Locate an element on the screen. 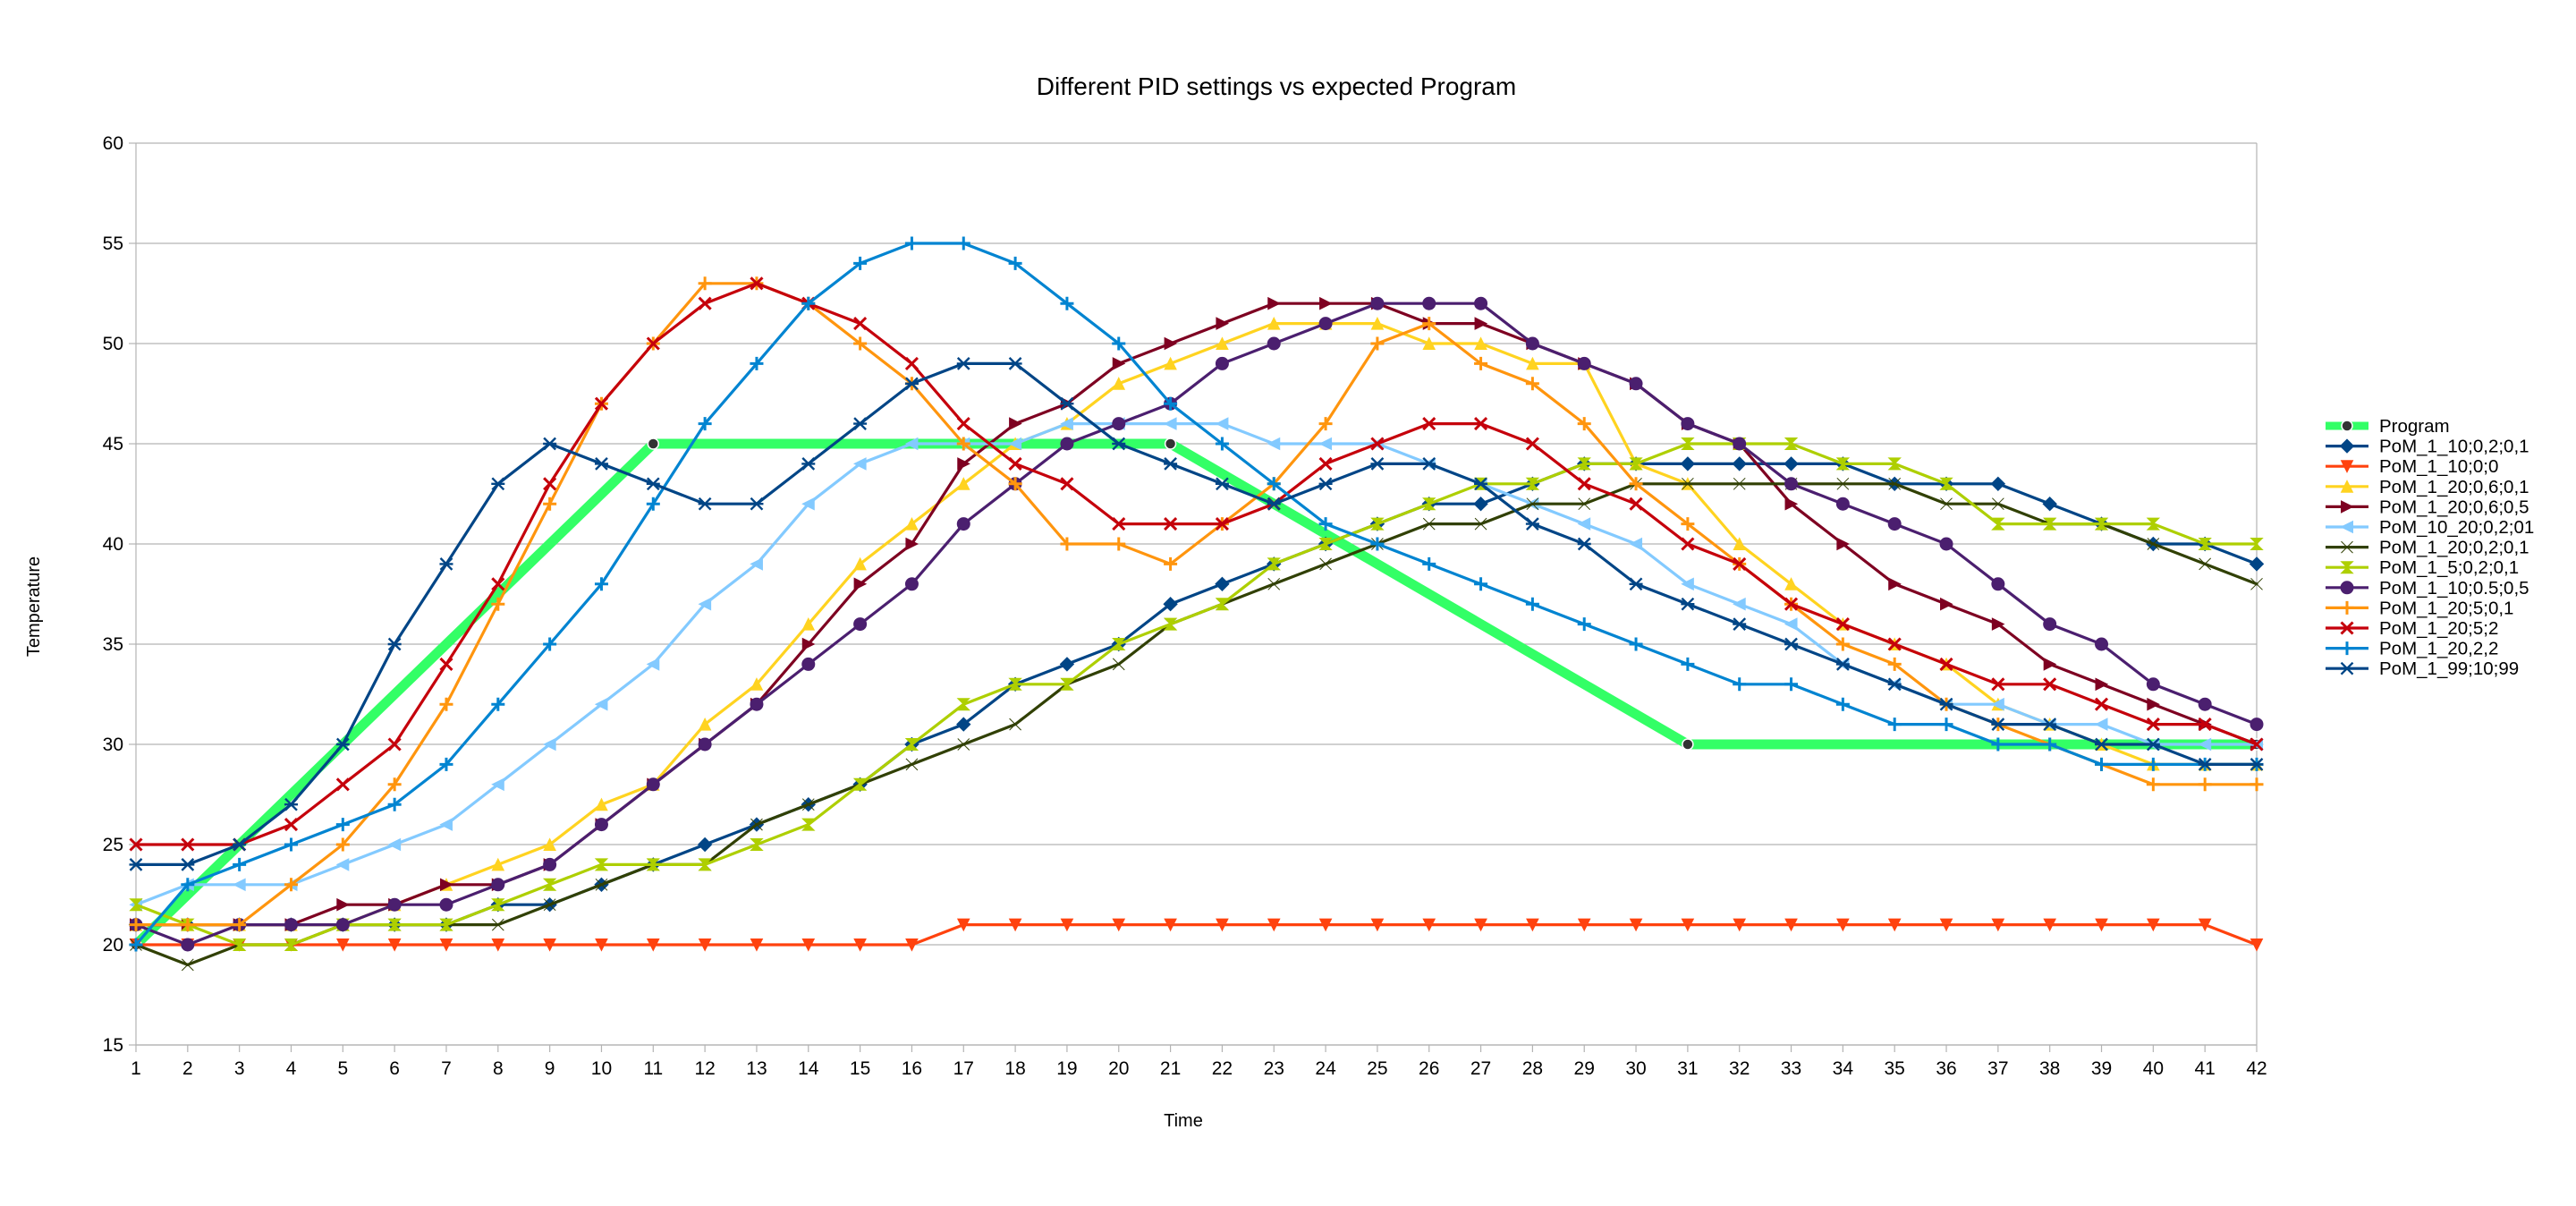 Image resolution: width=2576 pixels, height=1206 pixels. x-tick-label: 41 is located at coordinates (2204, 1068).